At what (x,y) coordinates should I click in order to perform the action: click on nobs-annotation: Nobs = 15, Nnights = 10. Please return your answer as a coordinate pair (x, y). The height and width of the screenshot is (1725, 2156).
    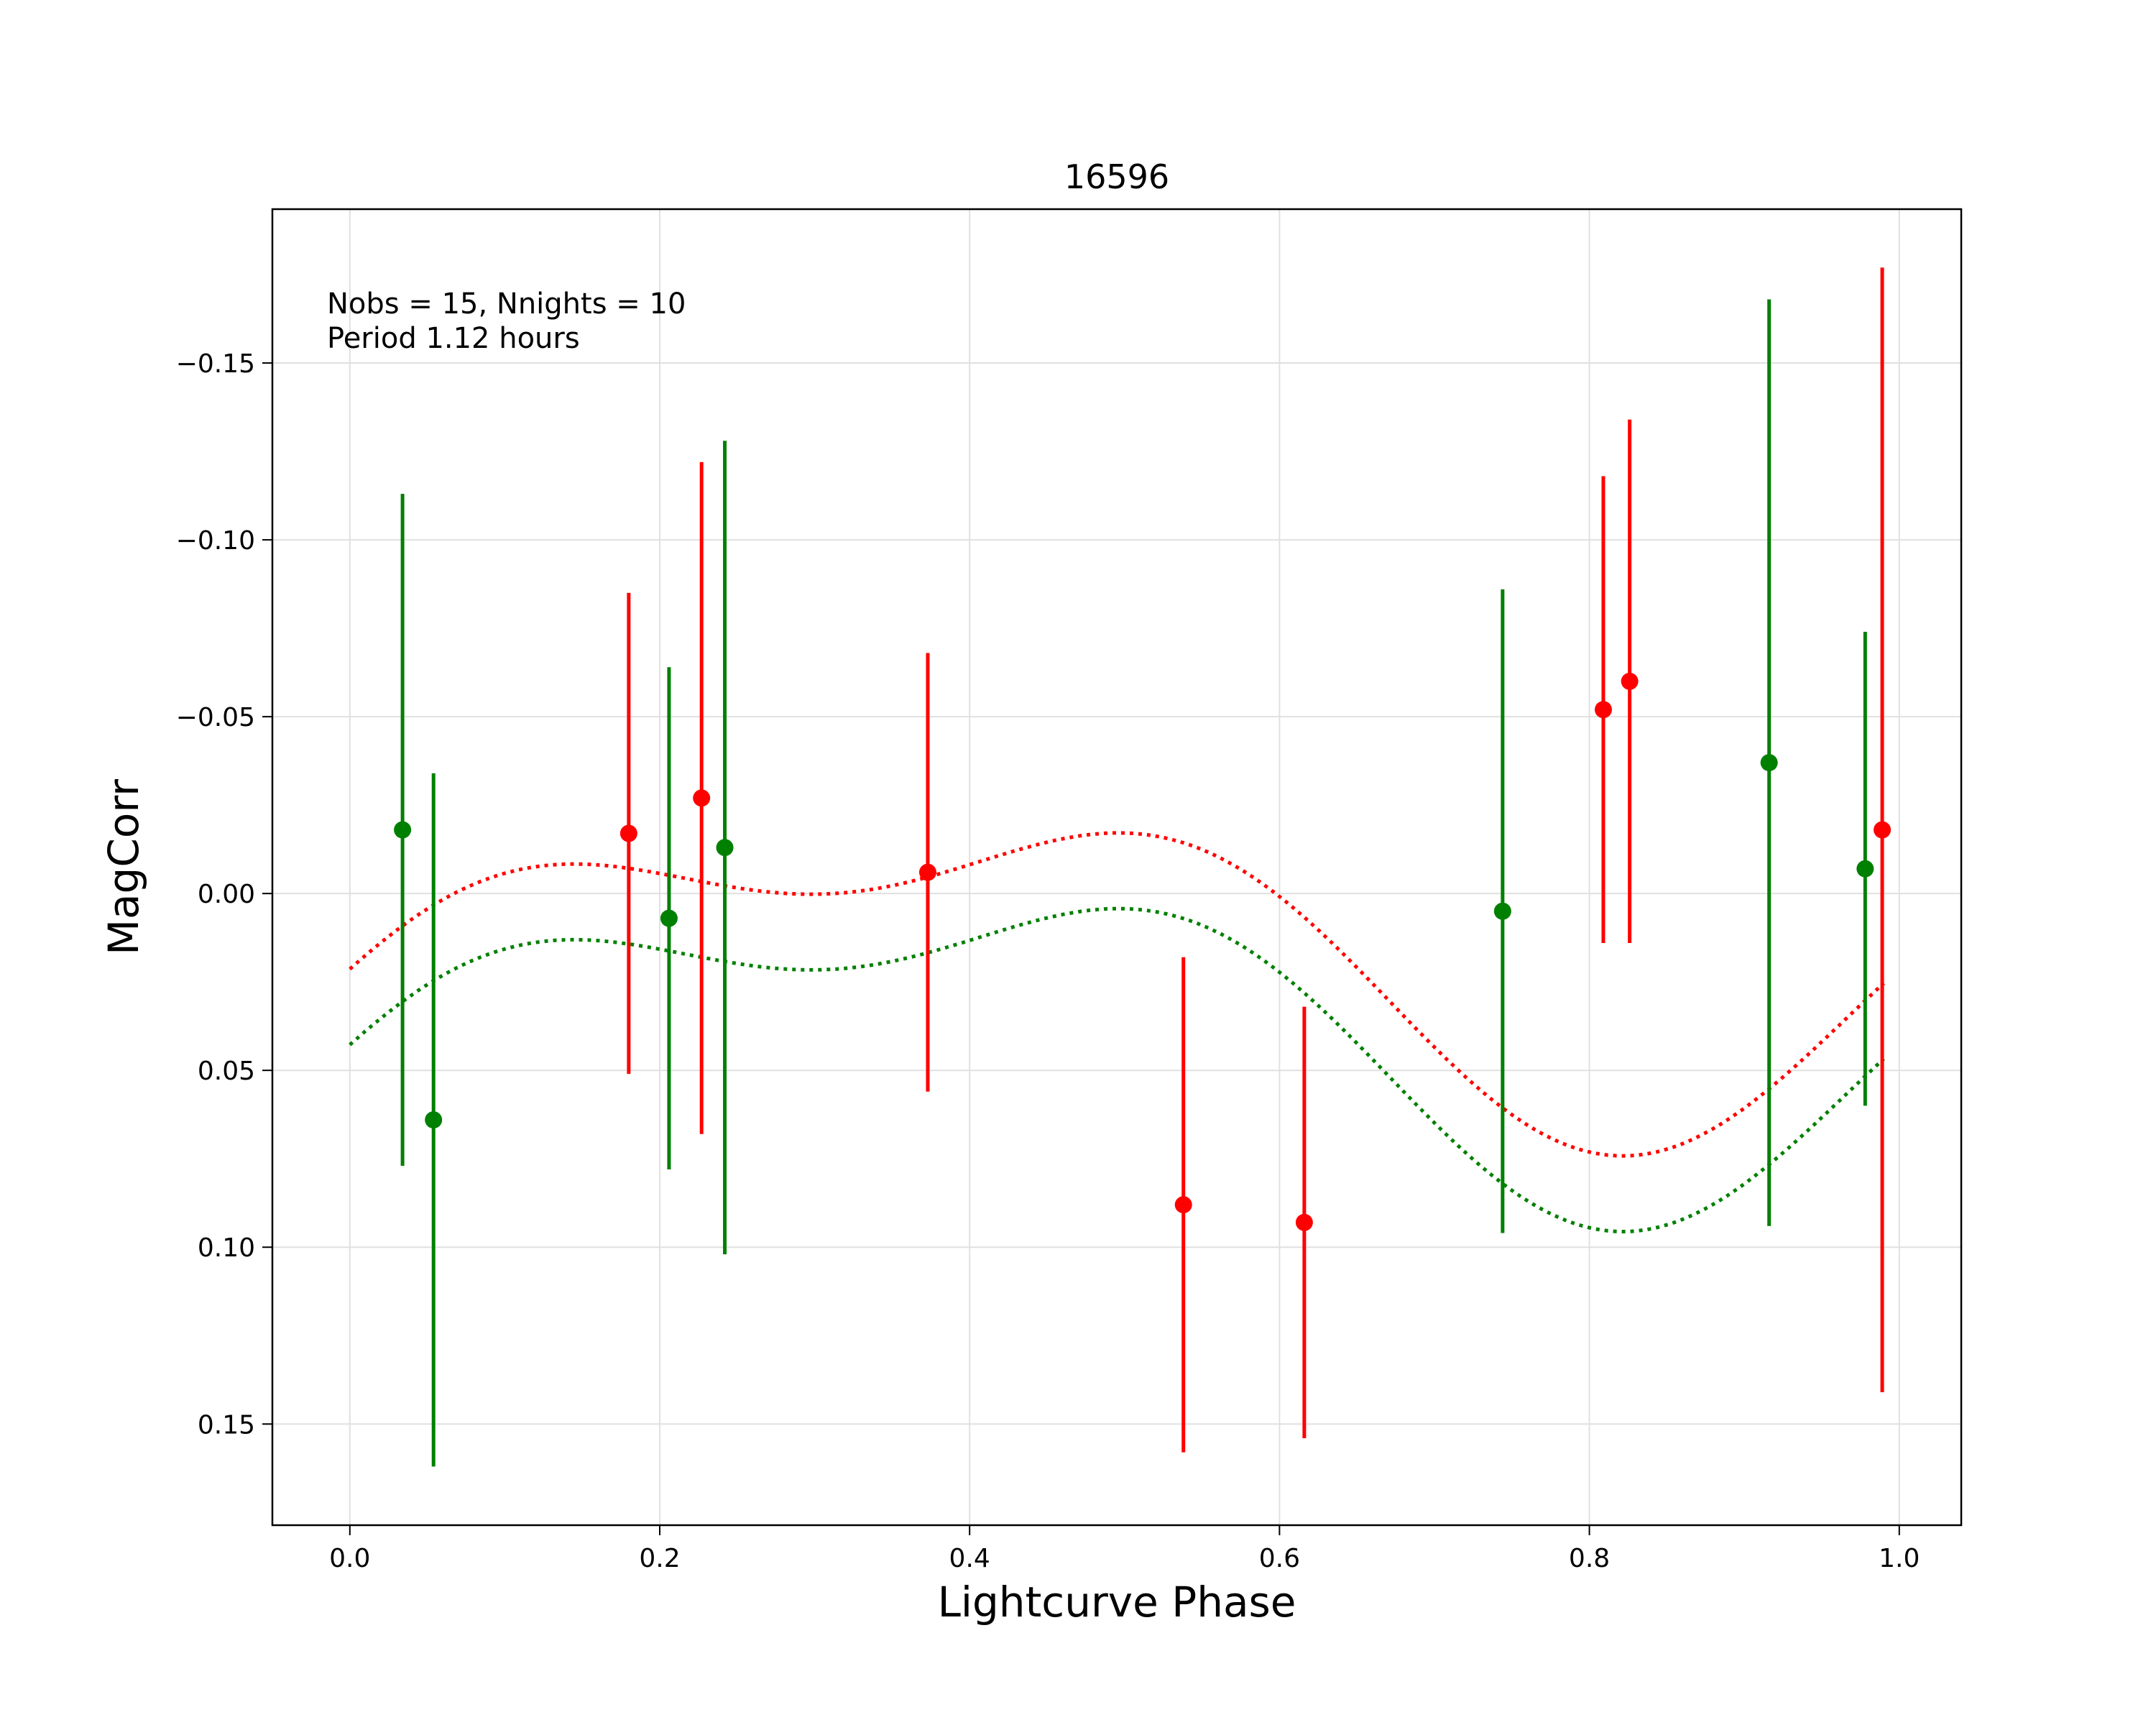
    Looking at the image, I should click on (507, 304).